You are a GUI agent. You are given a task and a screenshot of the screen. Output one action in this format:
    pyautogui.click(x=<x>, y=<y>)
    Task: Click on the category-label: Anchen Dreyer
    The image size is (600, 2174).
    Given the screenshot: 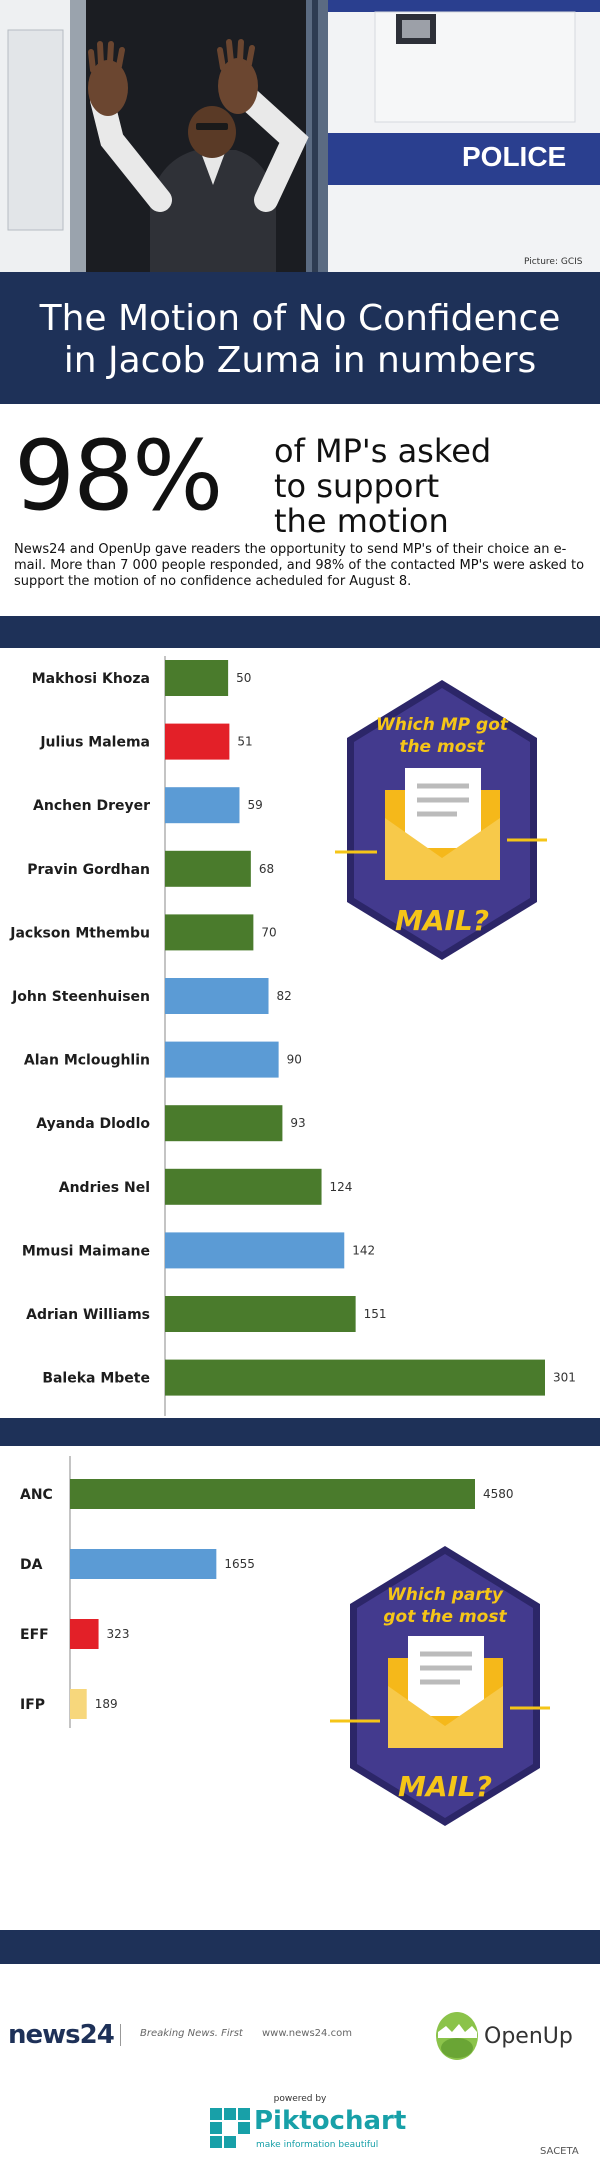 What is the action you would take?
    pyautogui.click(x=91, y=806)
    